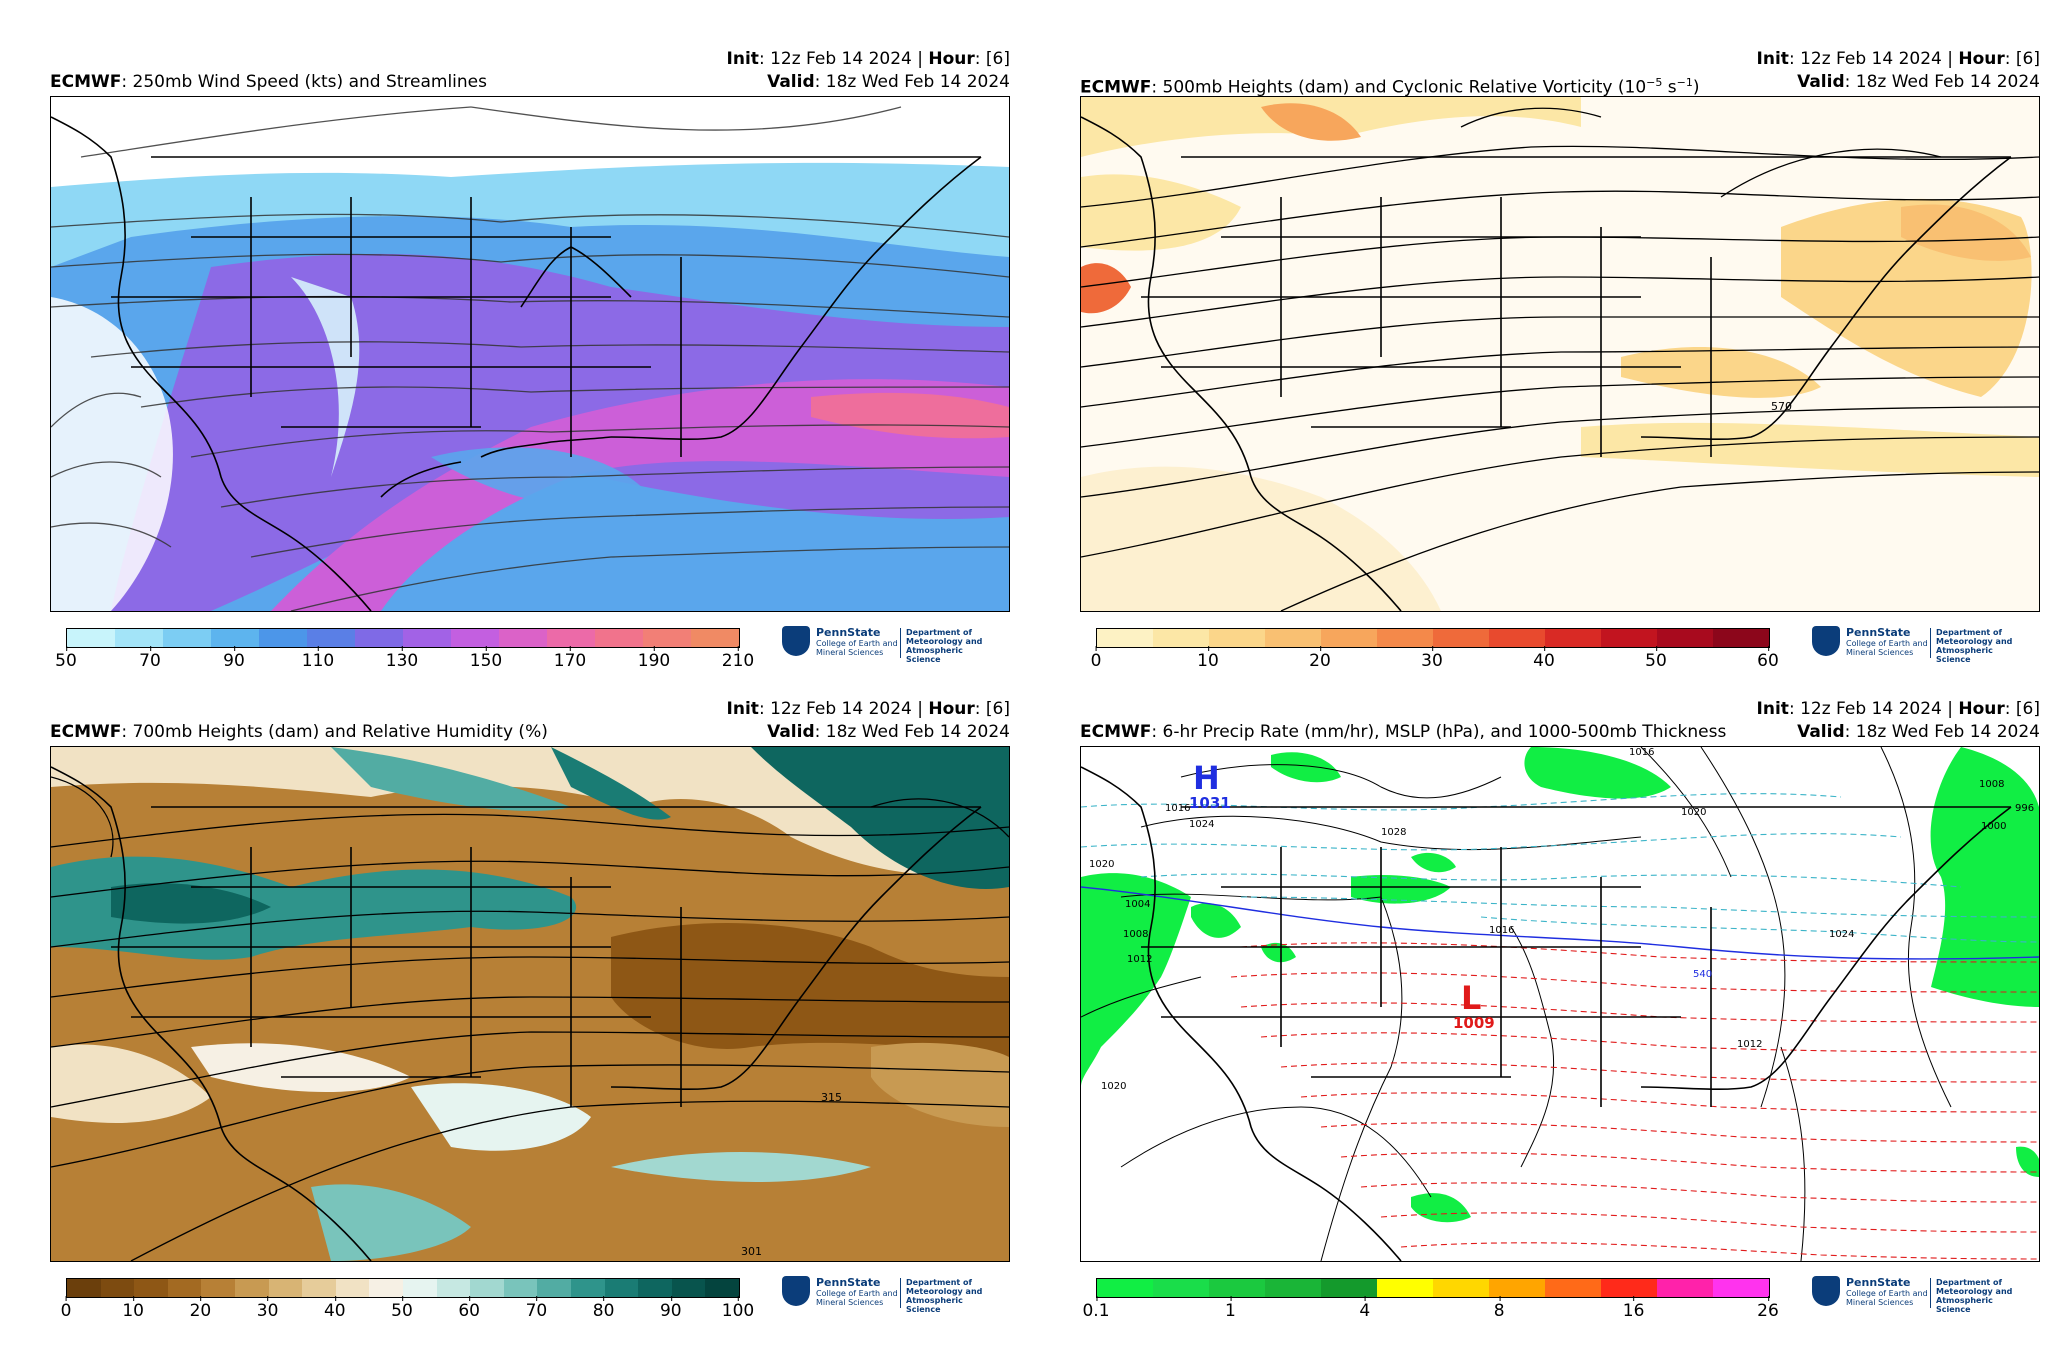 The image size is (2070, 1365). I want to click on colorbar-tick-label: 40, so click(334, 1308).